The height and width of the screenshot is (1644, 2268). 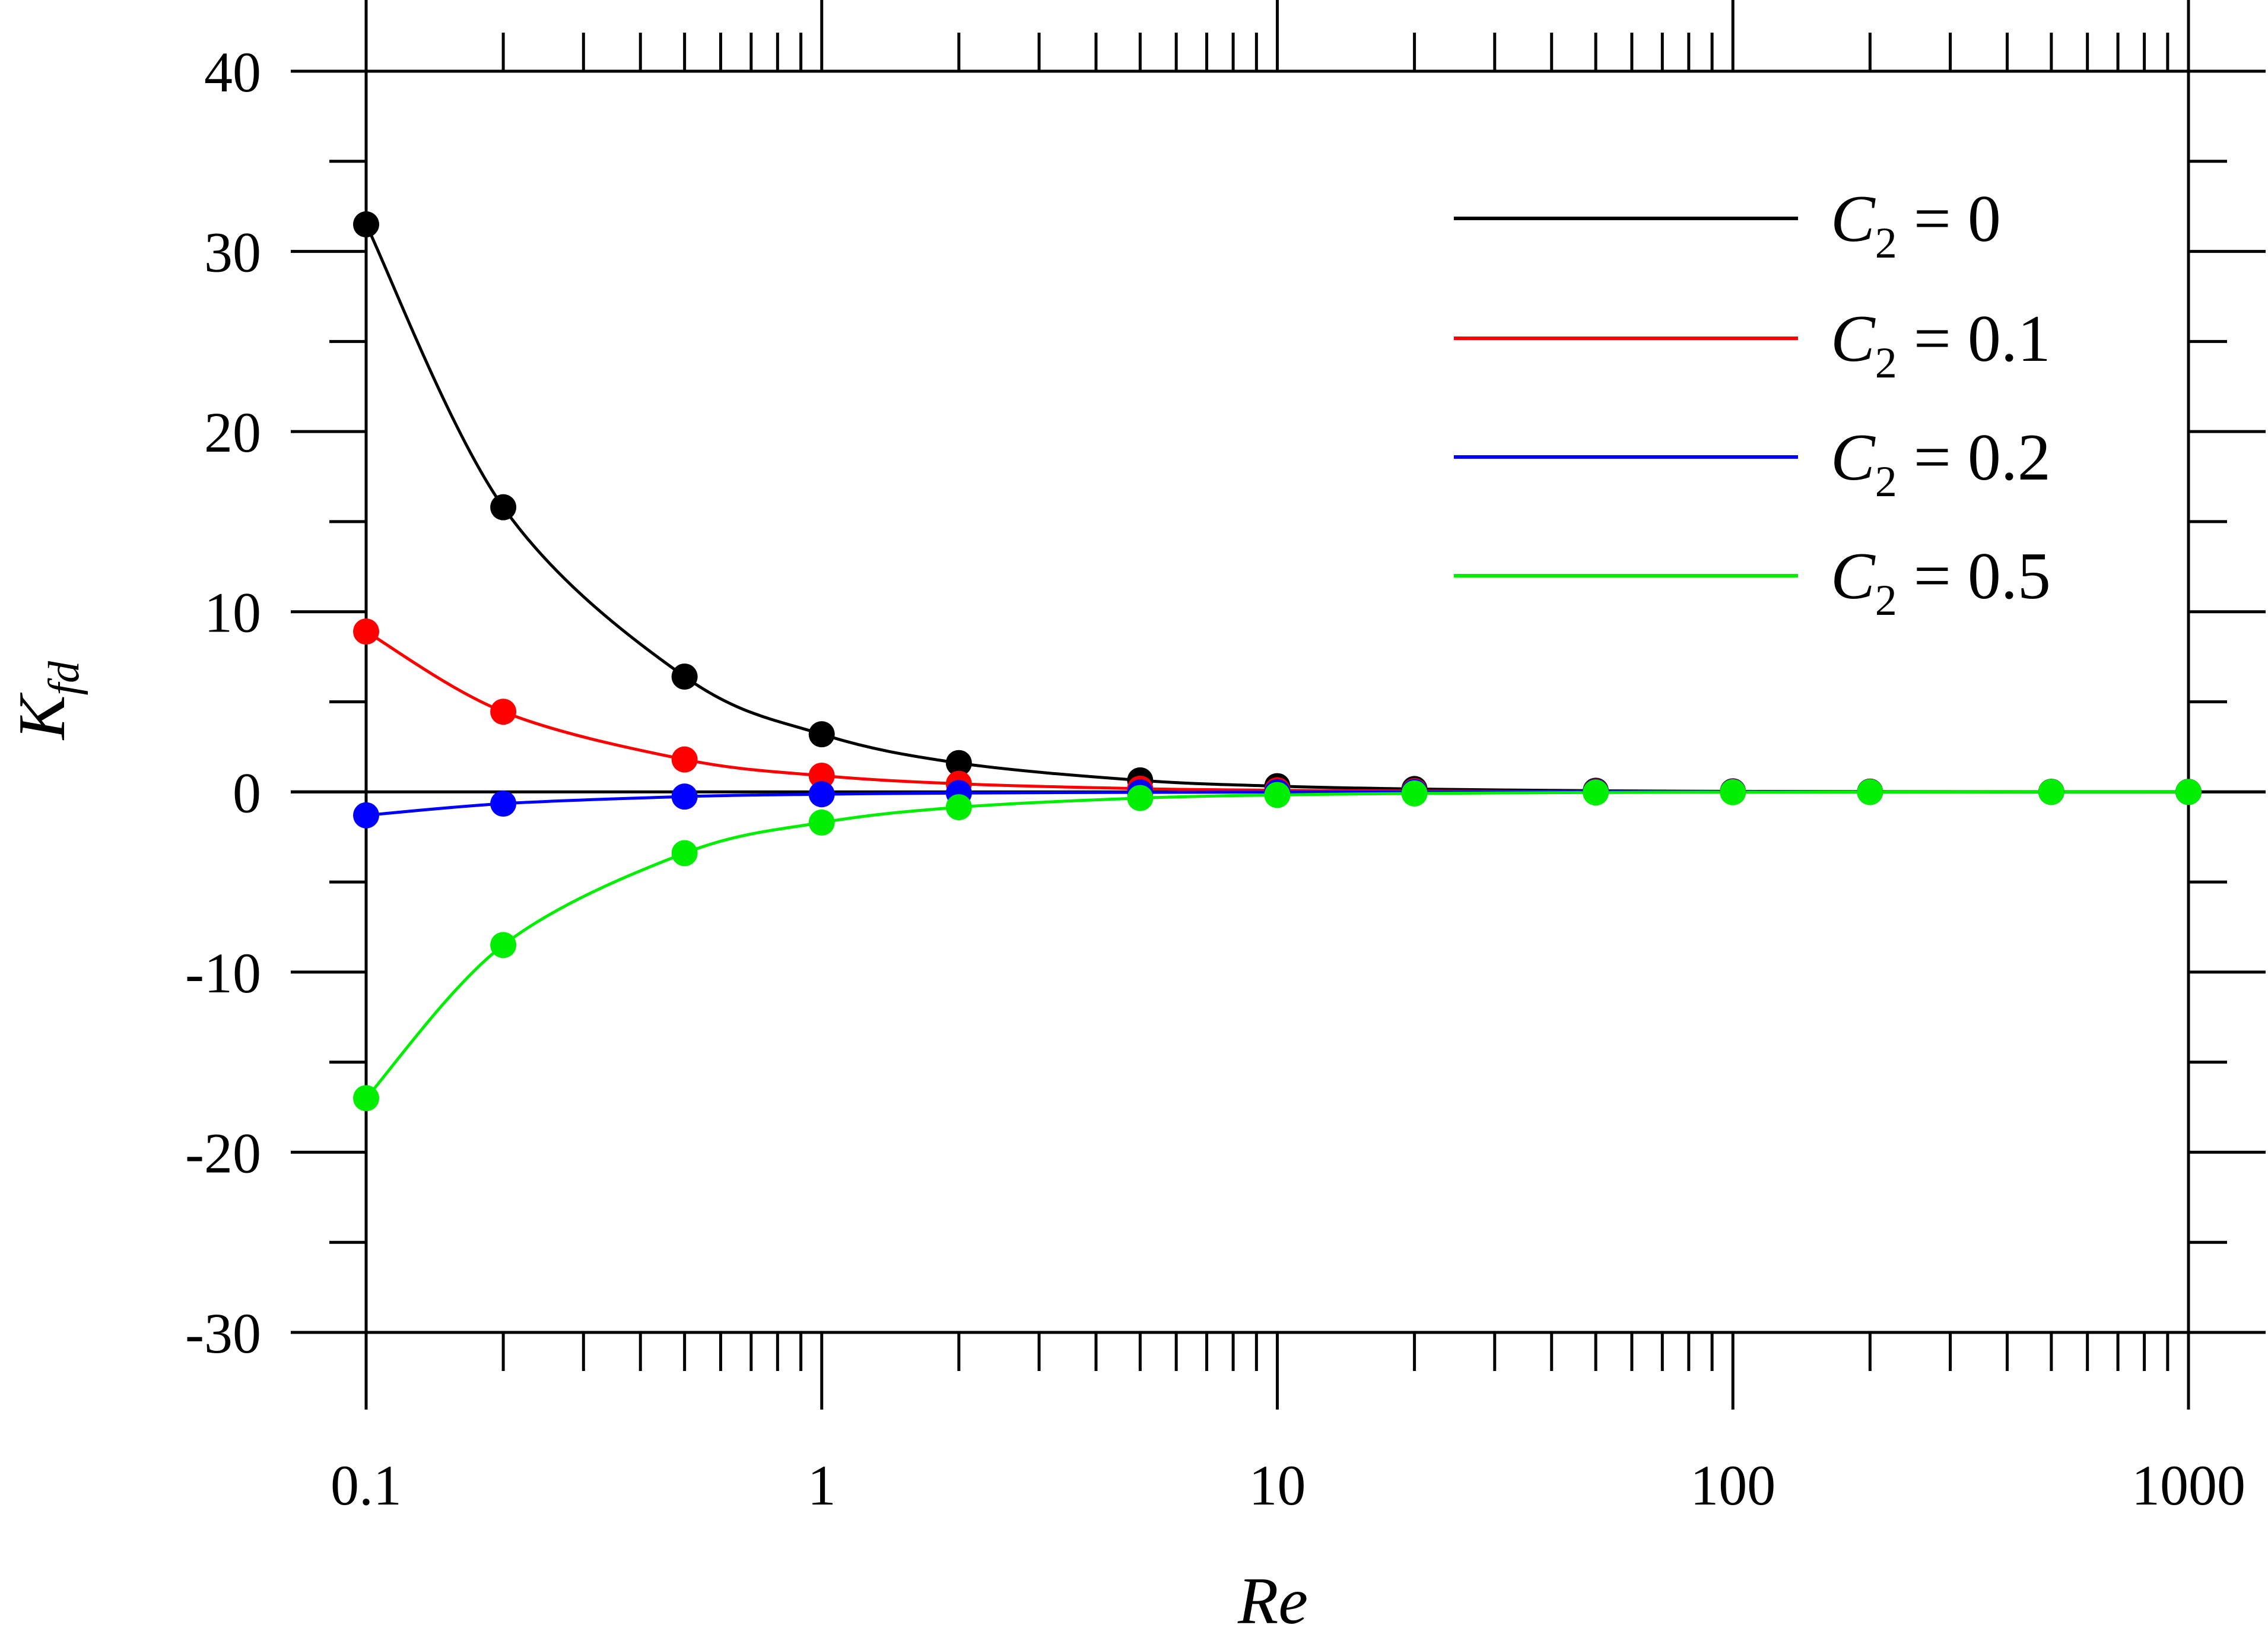 I want to click on legend-label: C2 = 0.5, so click(x=1941, y=582).